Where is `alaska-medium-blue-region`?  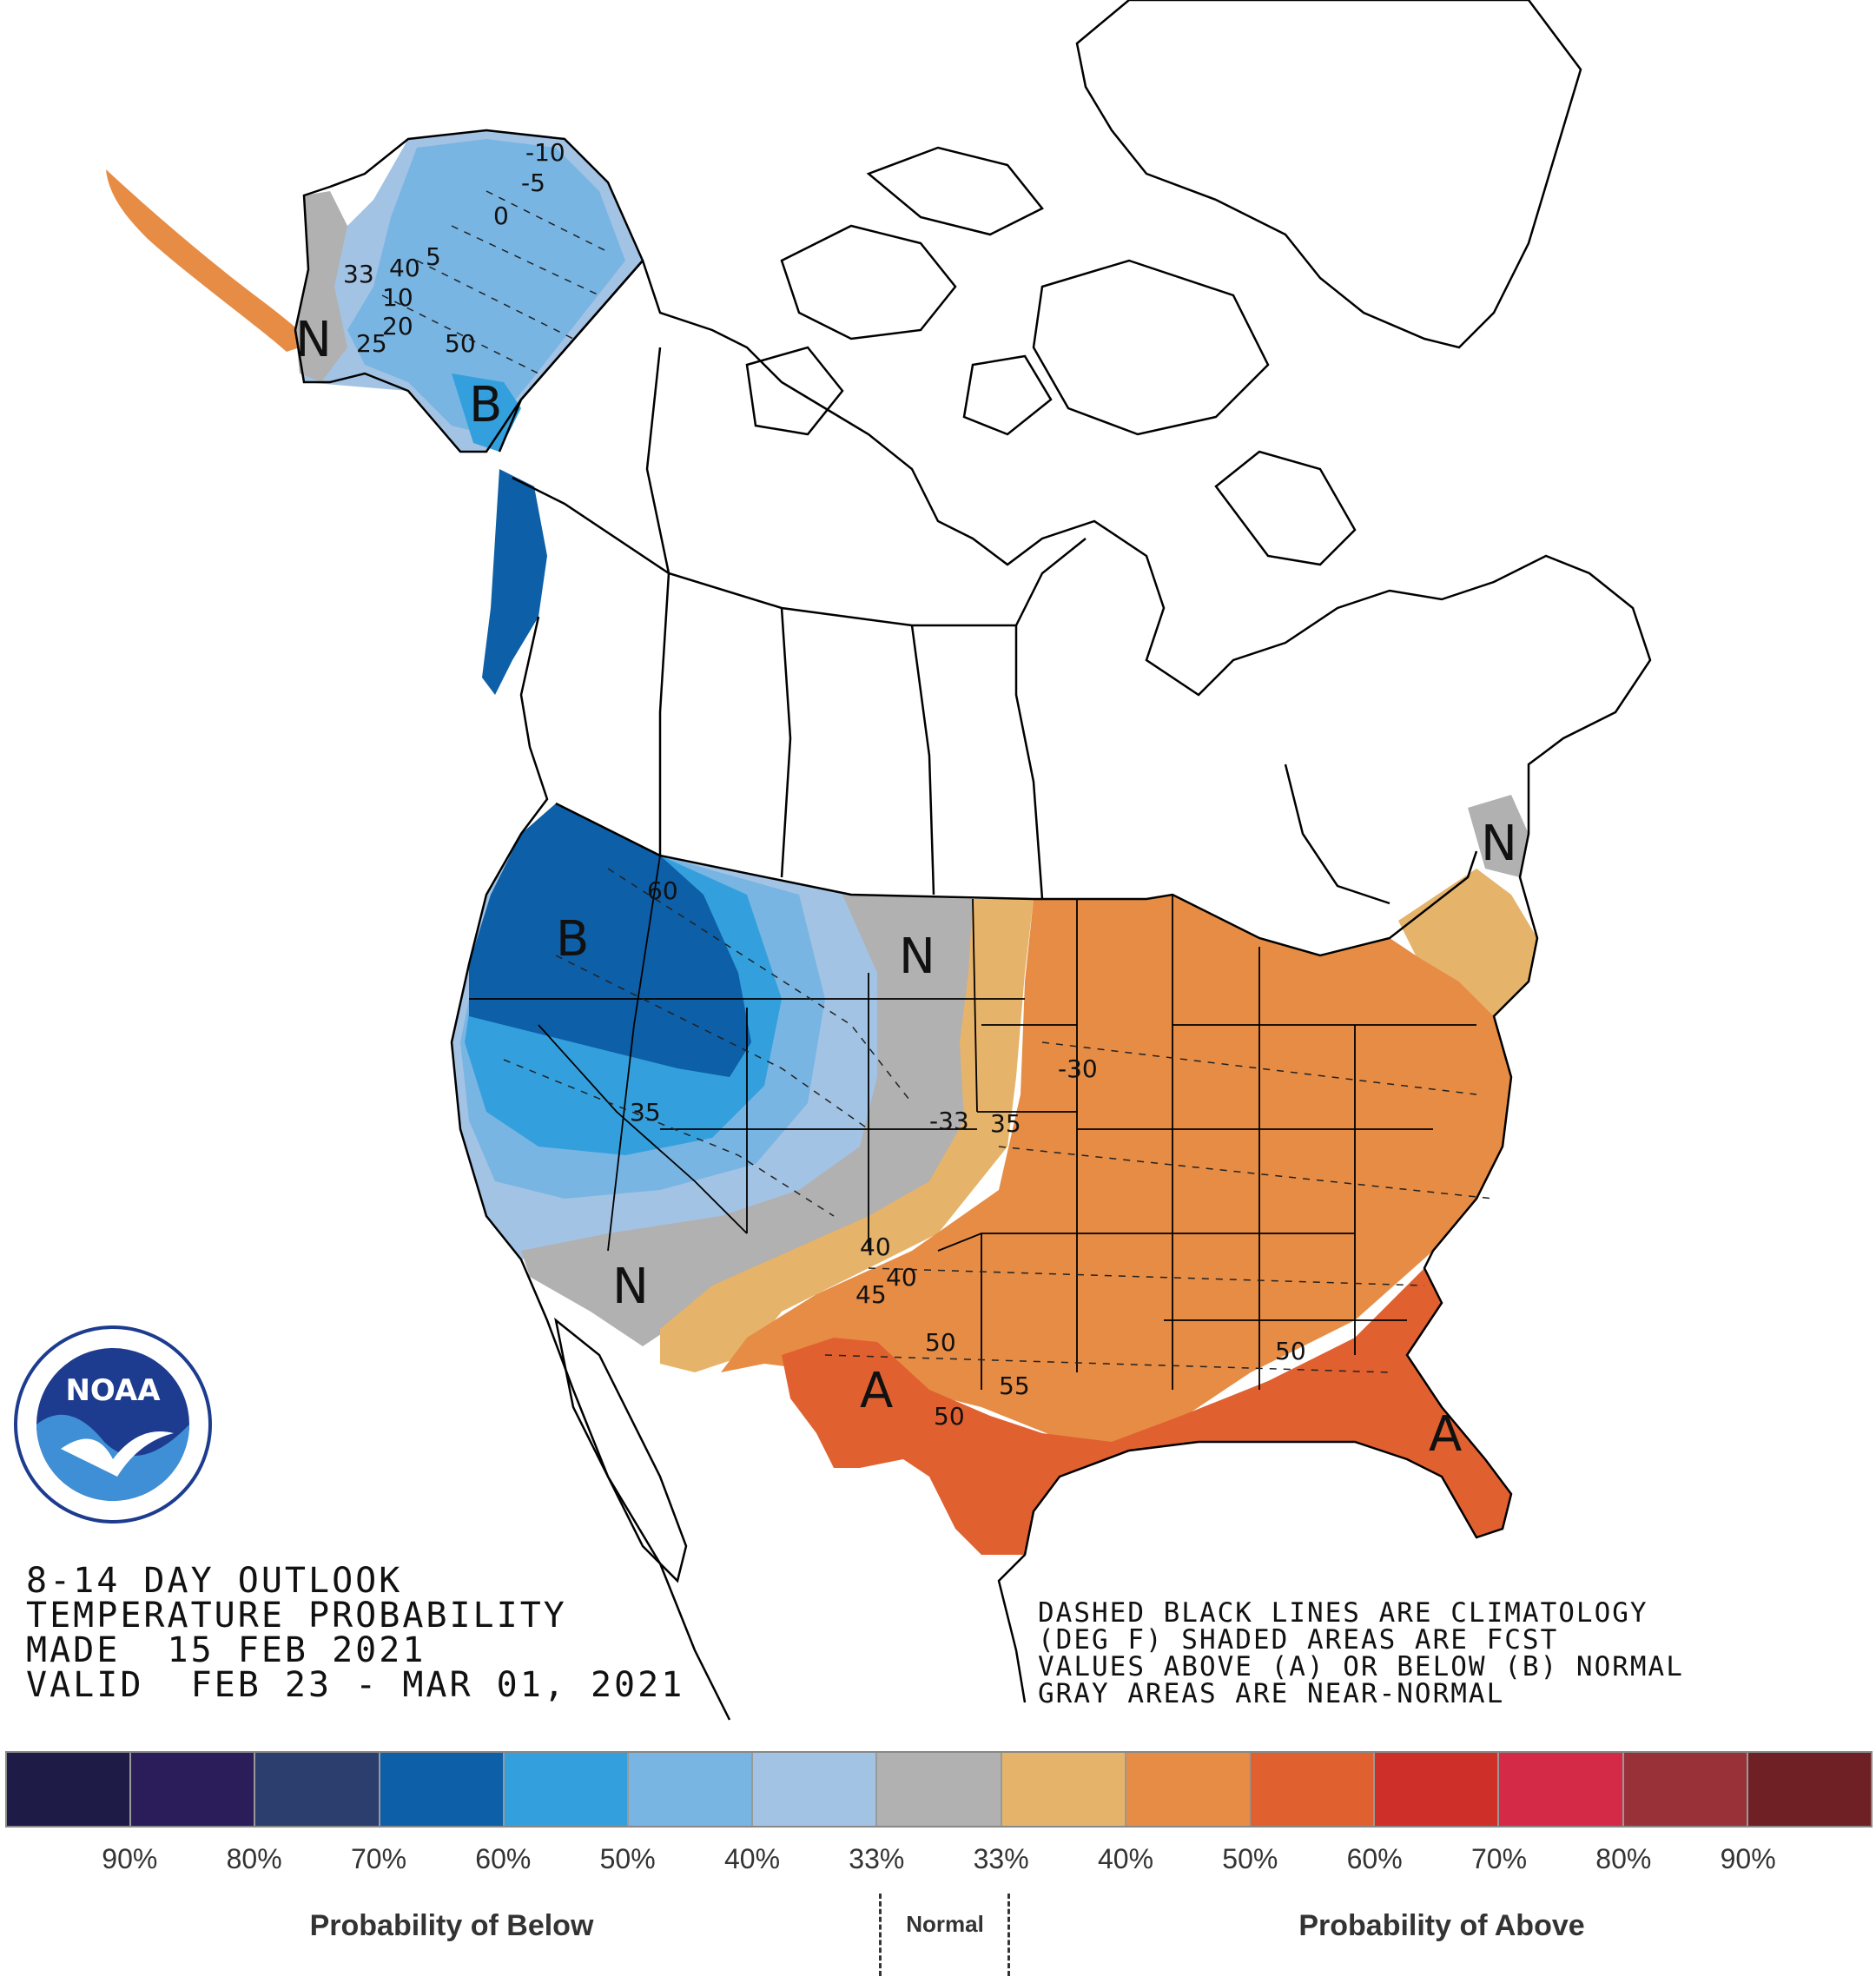 alaska-medium-blue-region is located at coordinates (486, 286).